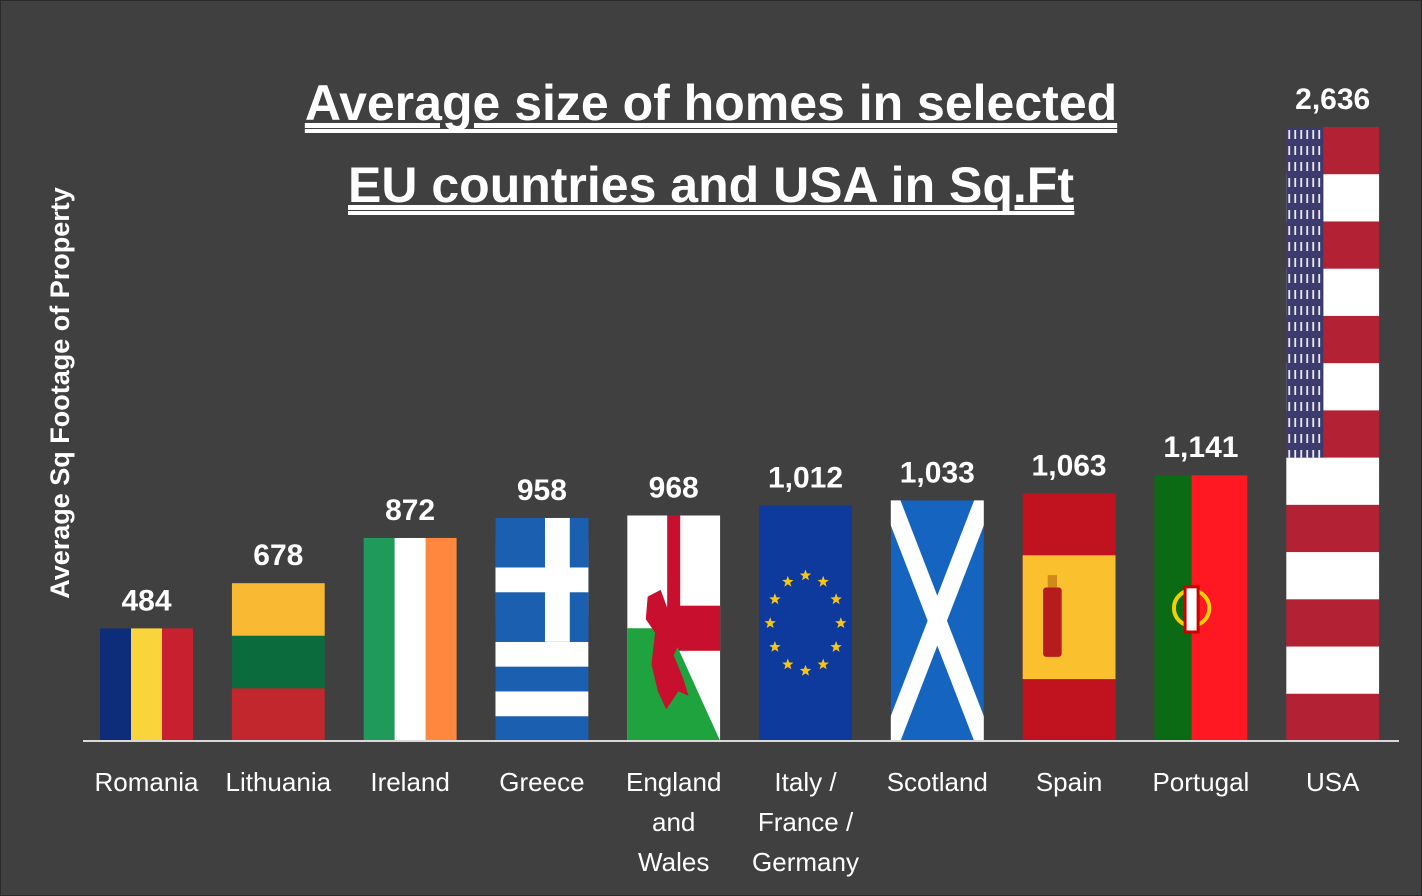  What do you see at coordinates (146, 782) in the screenshot?
I see `x-tick-label: Romania` at bounding box center [146, 782].